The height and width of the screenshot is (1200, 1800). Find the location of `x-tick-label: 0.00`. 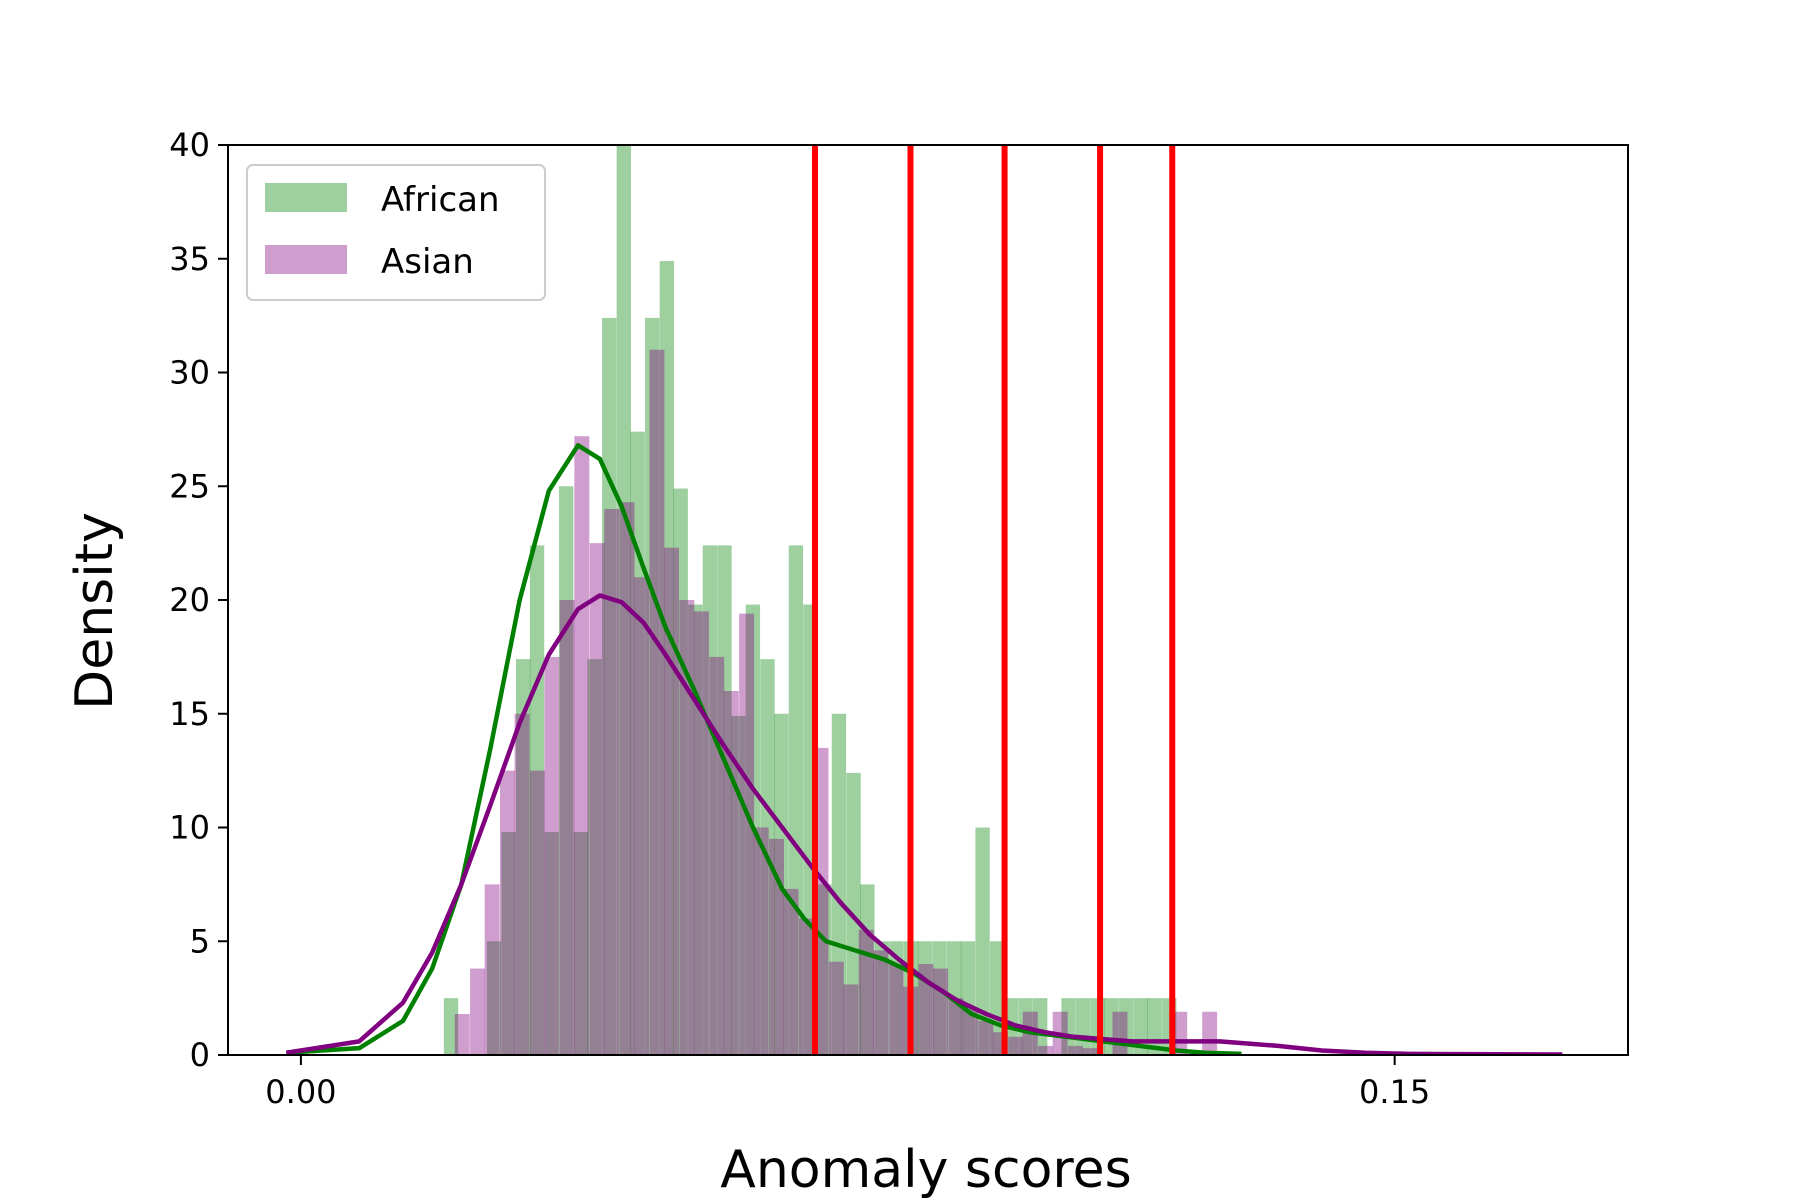

x-tick-label: 0.00 is located at coordinates (300, 1092).